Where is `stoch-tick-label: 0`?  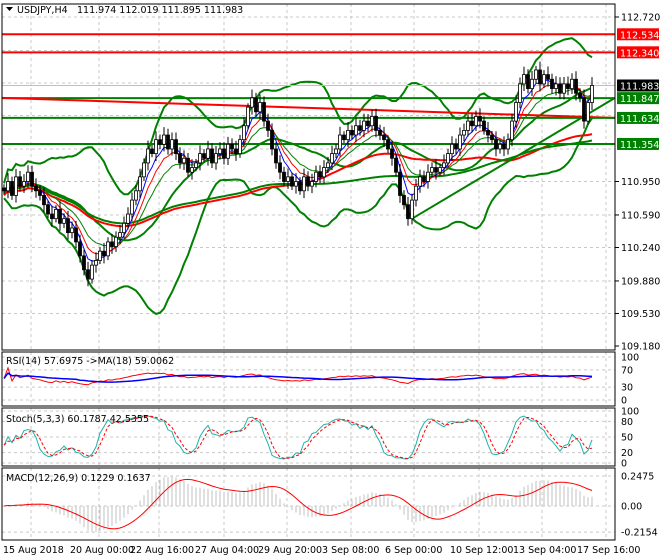 stoch-tick-label: 0 is located at coordinates (624, 464).